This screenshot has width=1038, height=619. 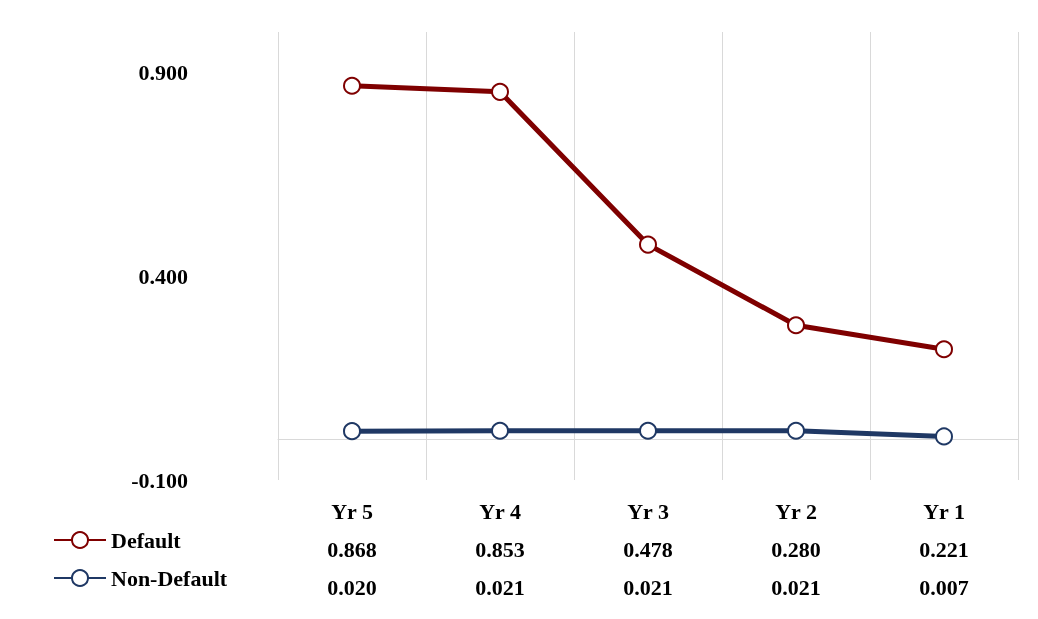 What do you see at coordinates (352, 549) in the screenshot?
I see `data-label: 0.868` at bounding box center [352, 549].